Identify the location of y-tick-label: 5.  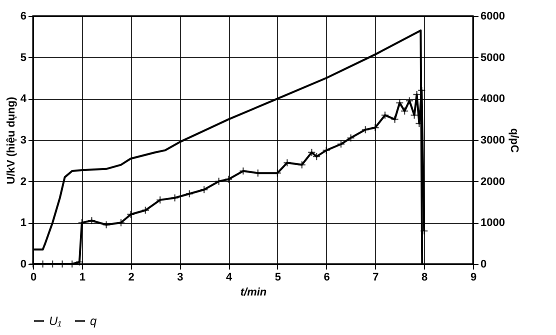
(23, 58).